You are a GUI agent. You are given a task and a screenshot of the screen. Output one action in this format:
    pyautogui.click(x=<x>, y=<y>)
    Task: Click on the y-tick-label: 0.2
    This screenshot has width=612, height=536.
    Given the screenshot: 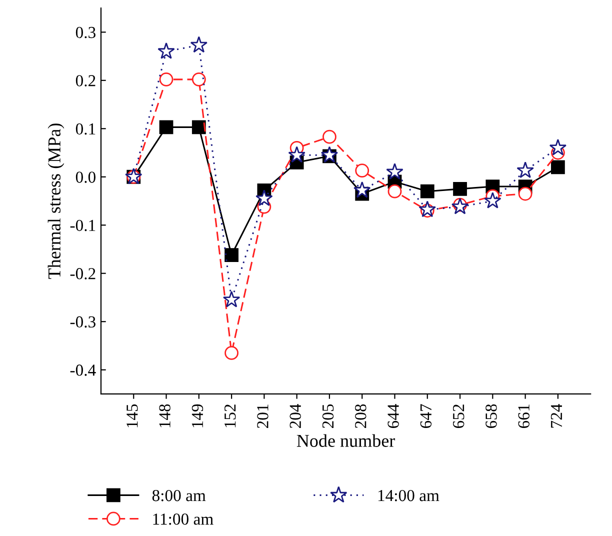 What is the action you would take?
    pyautogui.click(x=86, y=80)
    